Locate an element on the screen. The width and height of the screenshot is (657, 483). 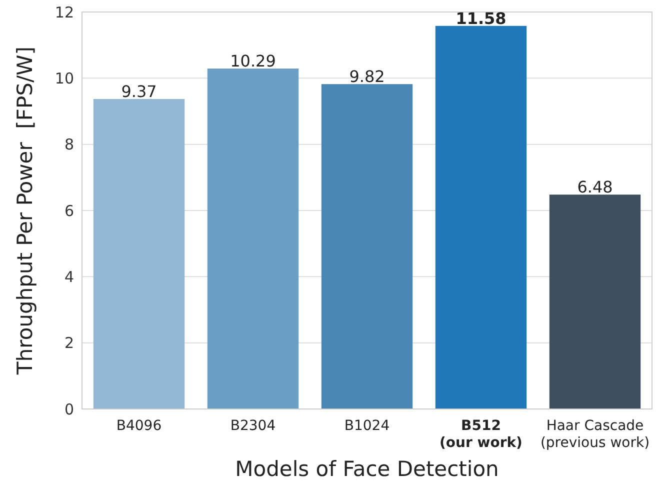
data-label: 6.48 is located at coordinates (595, 187).